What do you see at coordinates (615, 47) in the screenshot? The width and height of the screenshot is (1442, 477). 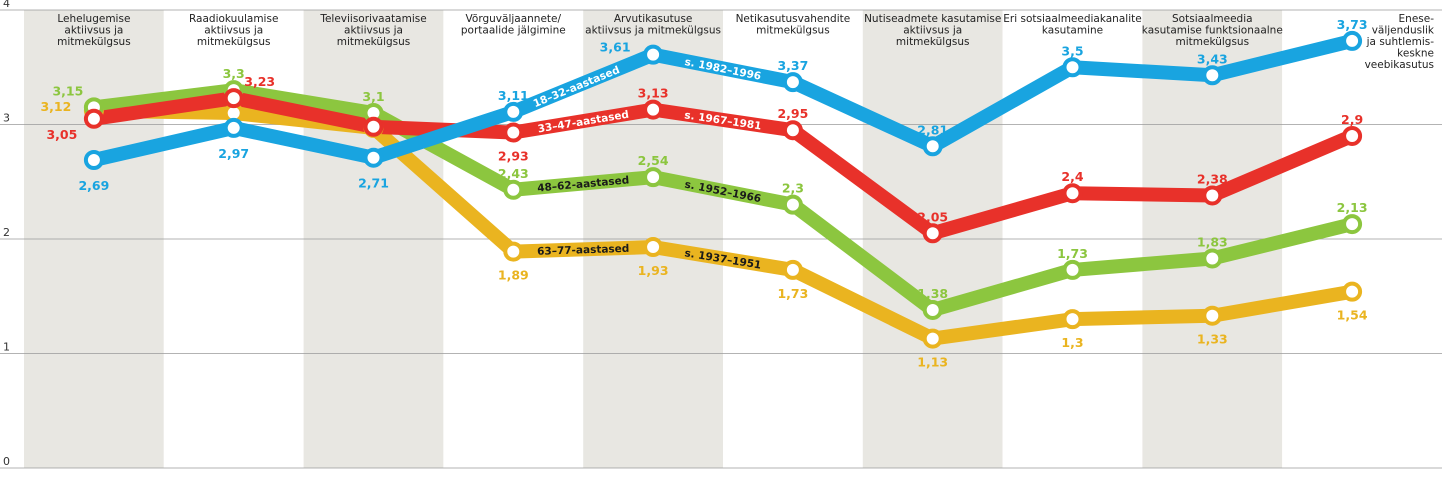 I see `data-label: 3,61` at bounding box center [615, 47].